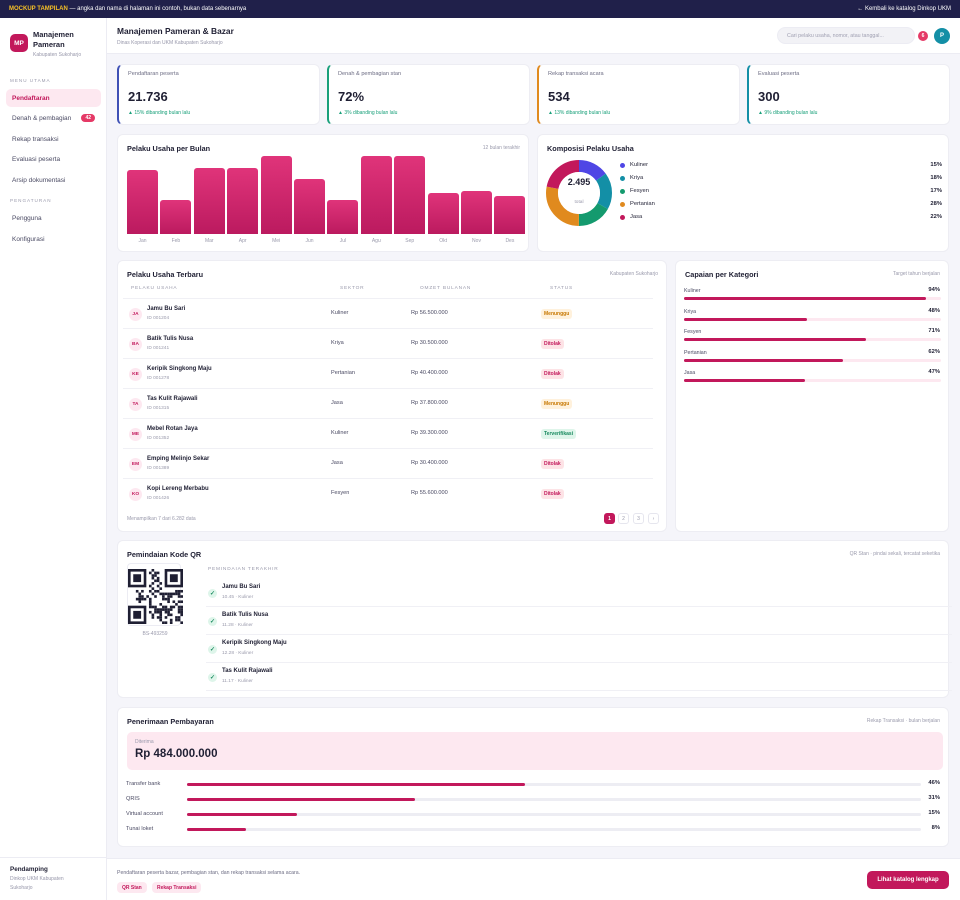 The width and height of the screenshot is (960, 900). What do you see at coordinates (923, 36) in the screenshot?
I see `notification-badge: 6` at bounding box center [923, 36].